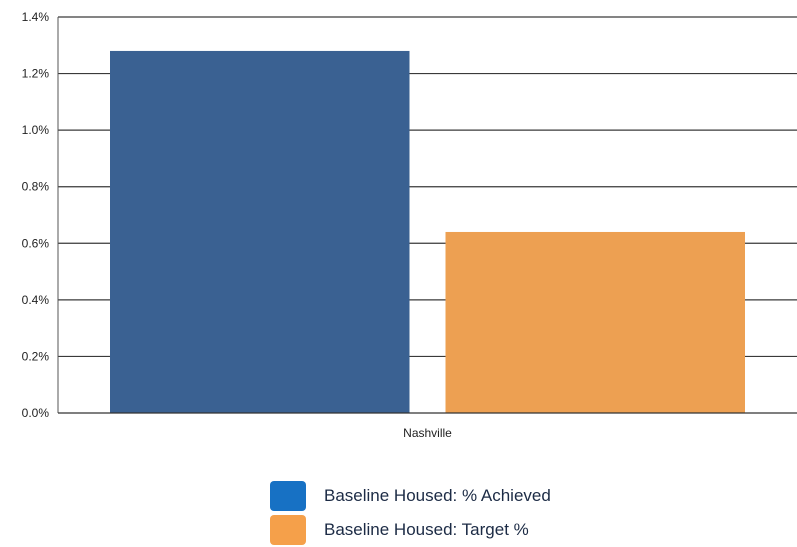 The width and height of the screenshot is (797, 547). I want to click on y-axis-tick-labels: 0.0% 0.2% 0.4% 0.6% 0.8% 1.0% 1.2% 1.4%, so click(36, 215).